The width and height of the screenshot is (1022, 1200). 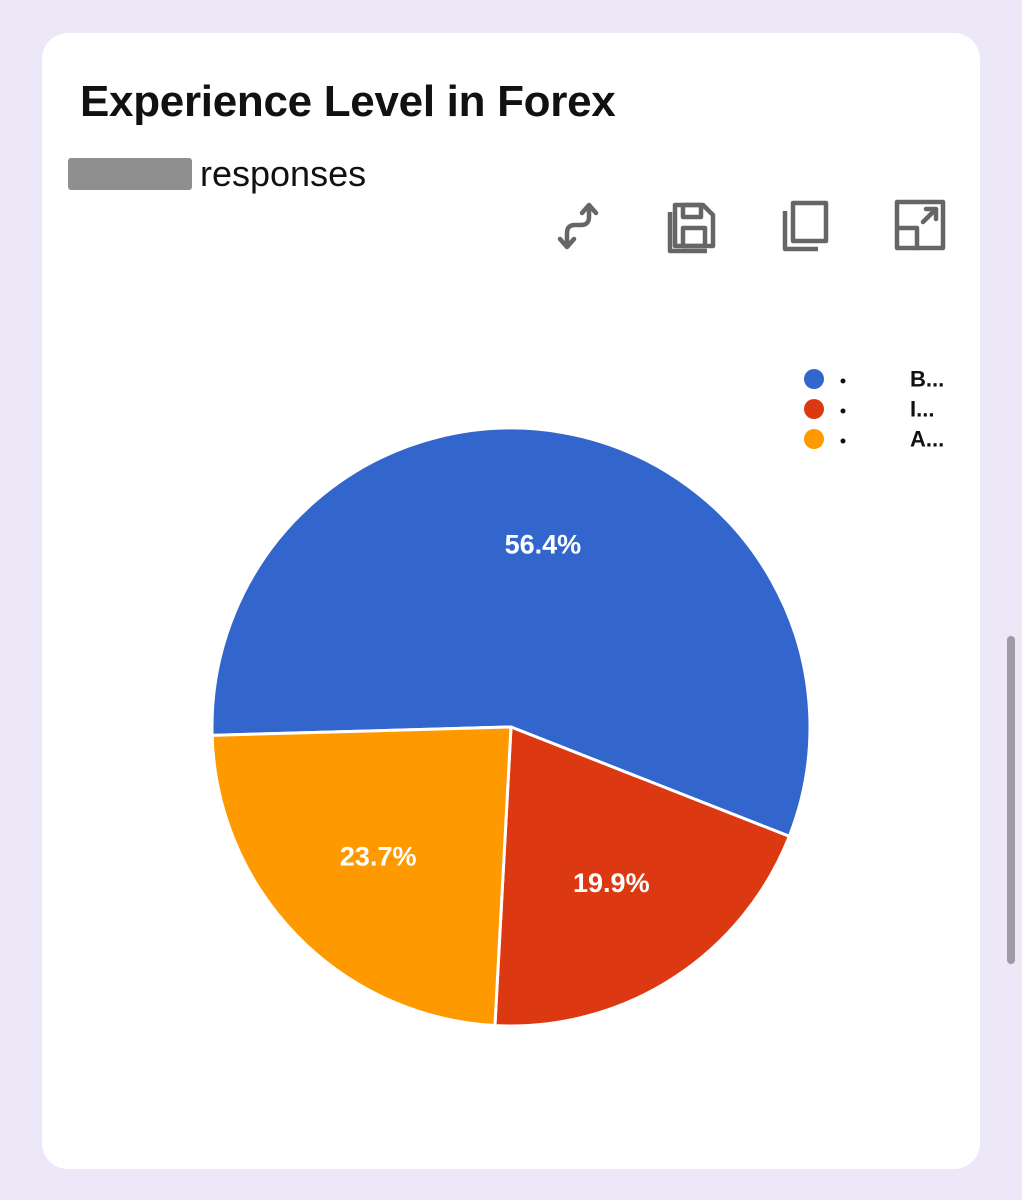 What do you see at coordinates (378, 856) in the screenshot?
I see `slice-value-label-3: 23.7%` at bounding box center [378, 856].